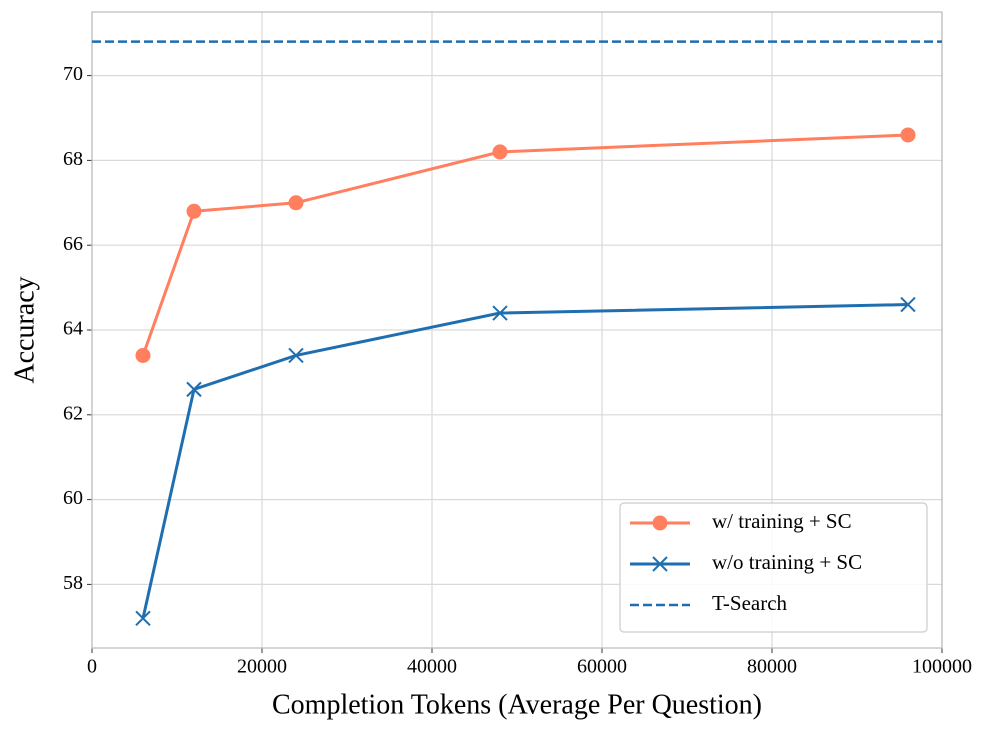  What do you see at coordinates (73, 583) in the screenshot?
I see `y-tick-label: 58` at bounding box center [73, 583].